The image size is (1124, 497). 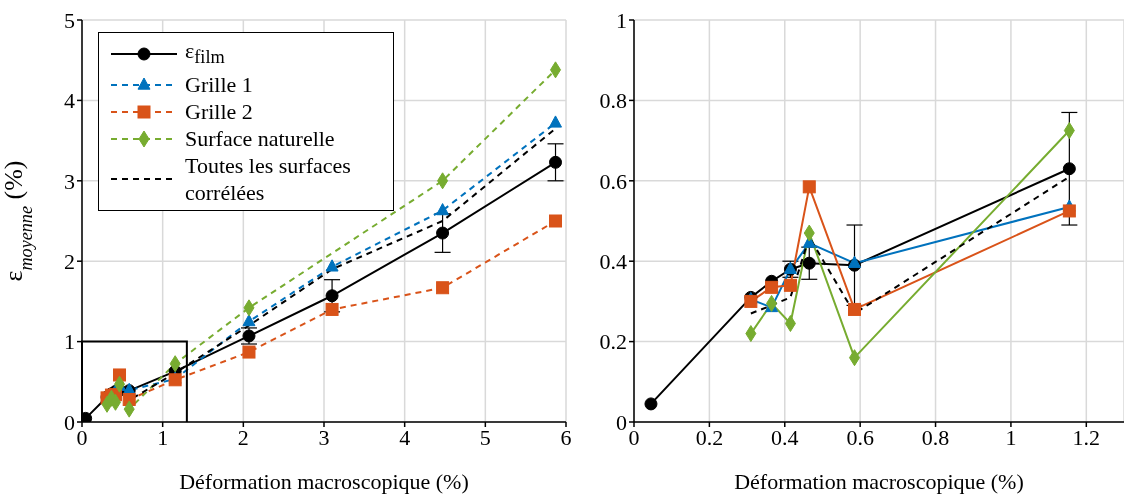 I want to click on x-tick-label: 0.2, so click(x=709, y=437).